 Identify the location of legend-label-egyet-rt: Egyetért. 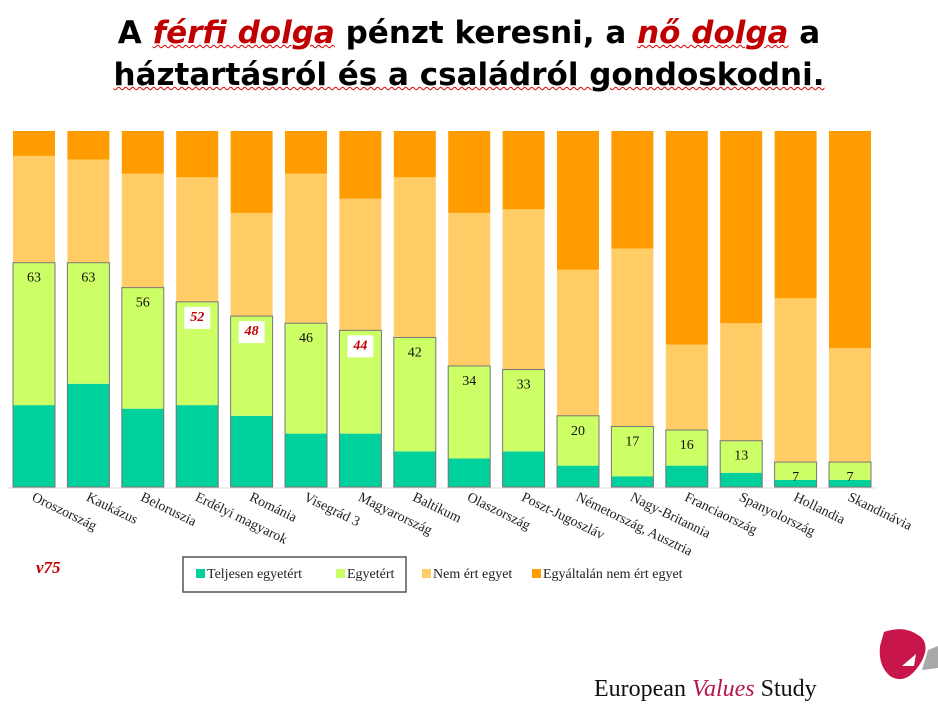
(371, 574).